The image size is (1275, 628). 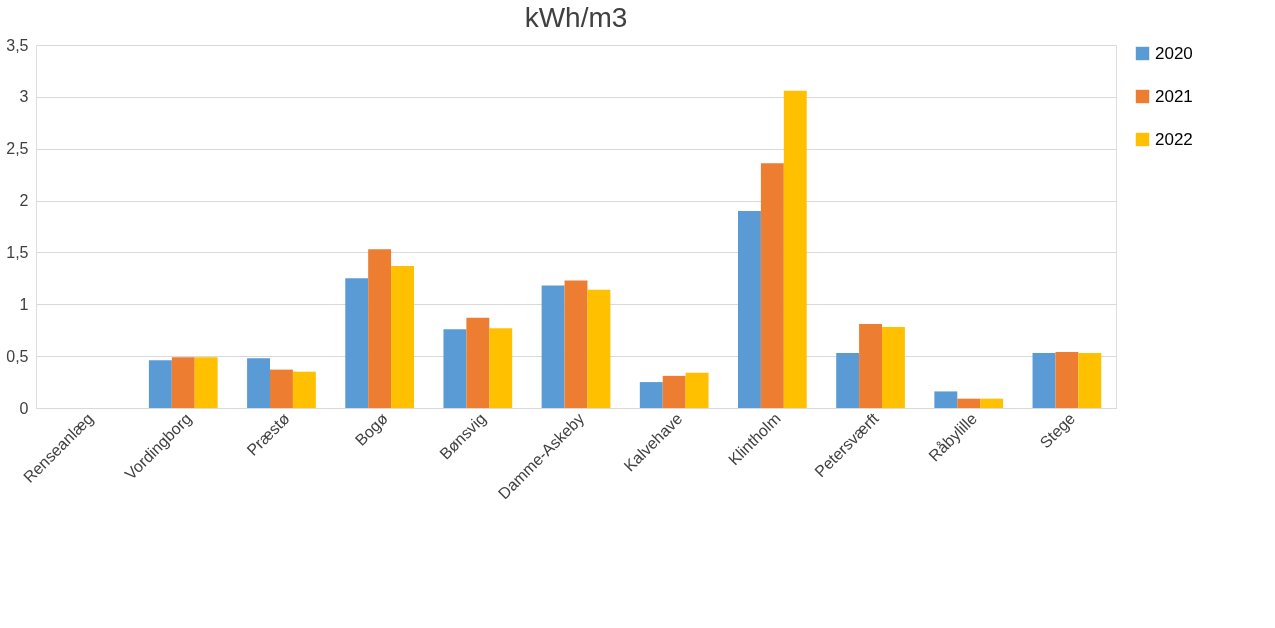 What do you see at coordinates (24, 201) in the screenshot?
I see `y-tick-label: 2` at bounding box center [24, 201].